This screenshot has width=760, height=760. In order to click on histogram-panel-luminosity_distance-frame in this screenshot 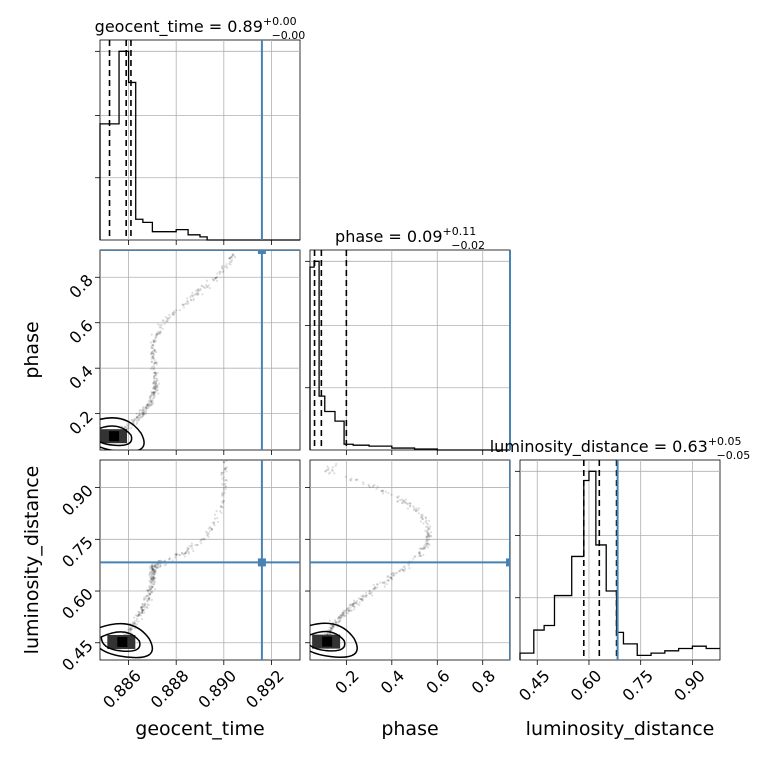, I will do `click(620, 560)`.